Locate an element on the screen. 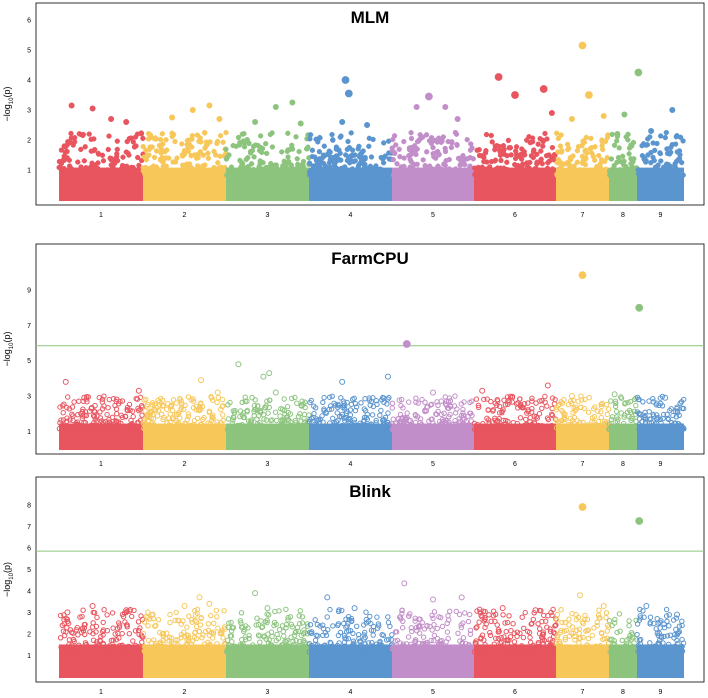 The image size is (708, 698). top-hit-point-chr8 is located at coordinates (639, 307).